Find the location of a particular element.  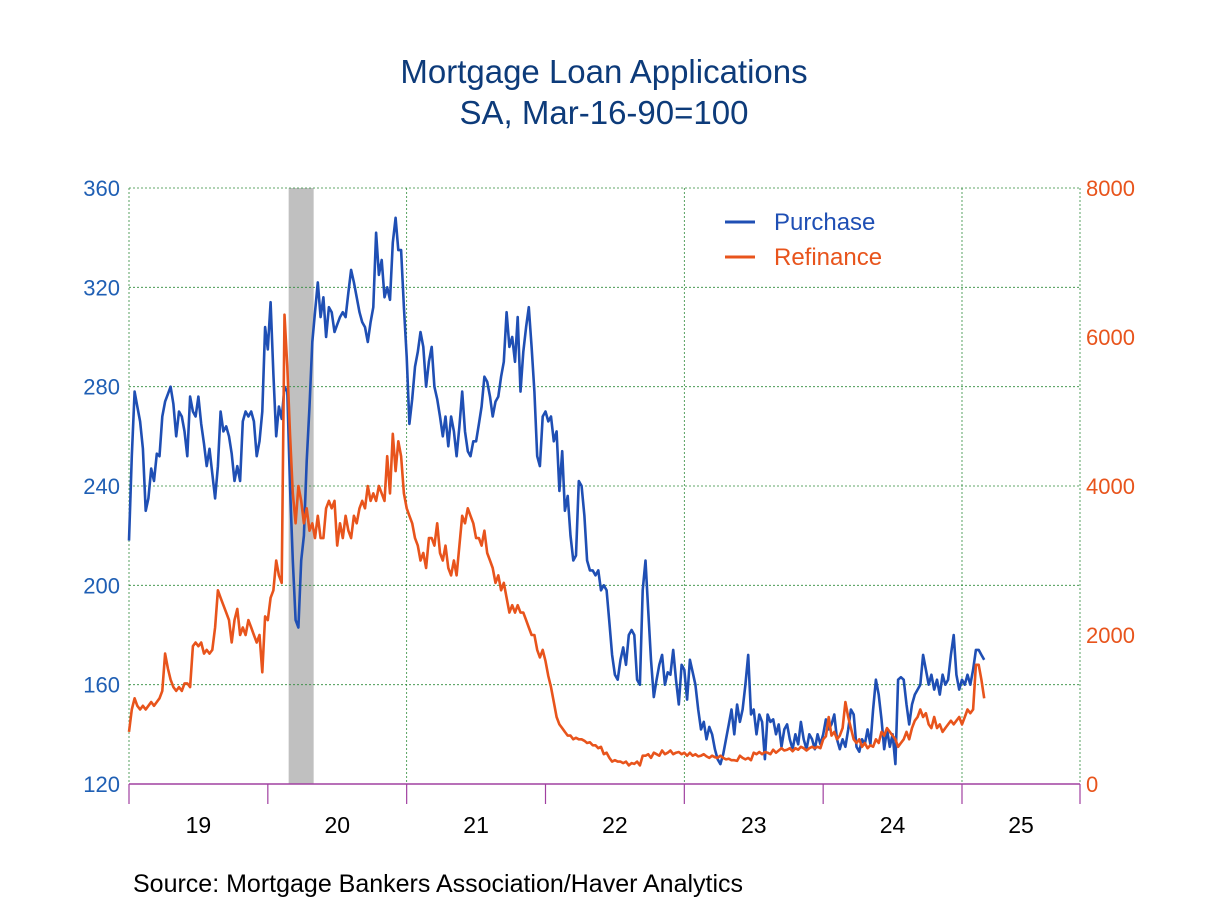

x-axis-tick-label: 25 is located at coordinates (1021, 825).